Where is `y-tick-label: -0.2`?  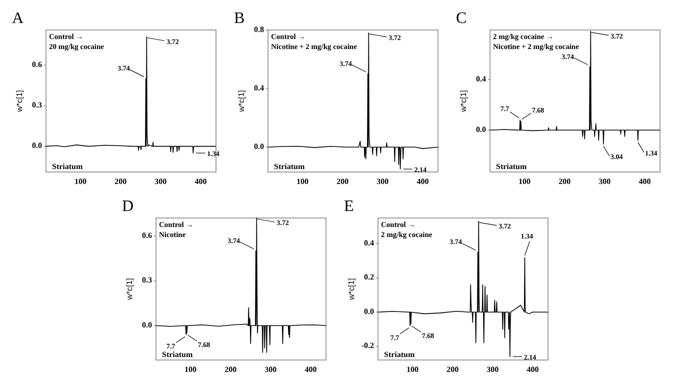 y-tick-label: -0.2 is located at coordinates (367, 345).